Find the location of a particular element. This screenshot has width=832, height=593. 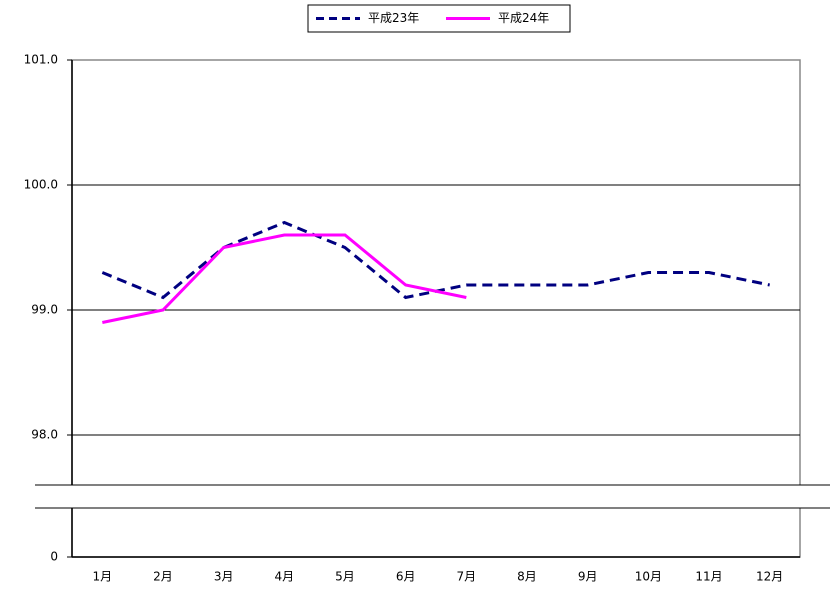

x-tick-label: 5月 is located at coordinates (345, 577).